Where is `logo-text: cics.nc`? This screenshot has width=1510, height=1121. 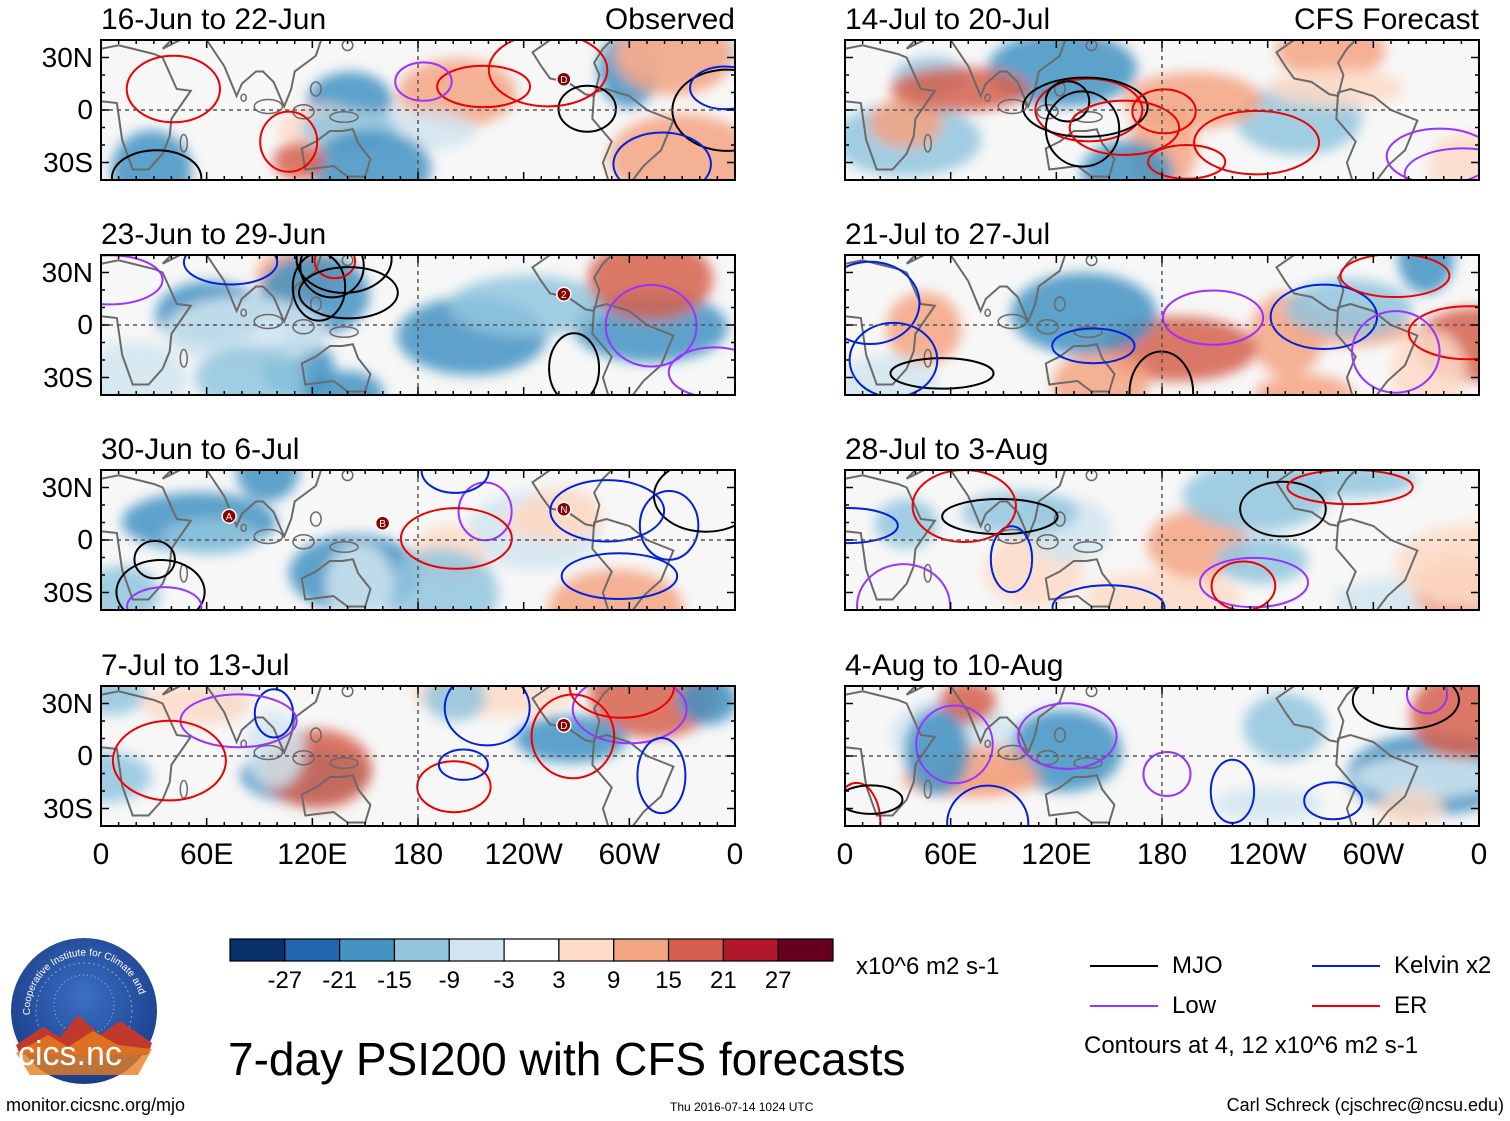
logo-text: cics.nc is located at coordinates (70, 1054).